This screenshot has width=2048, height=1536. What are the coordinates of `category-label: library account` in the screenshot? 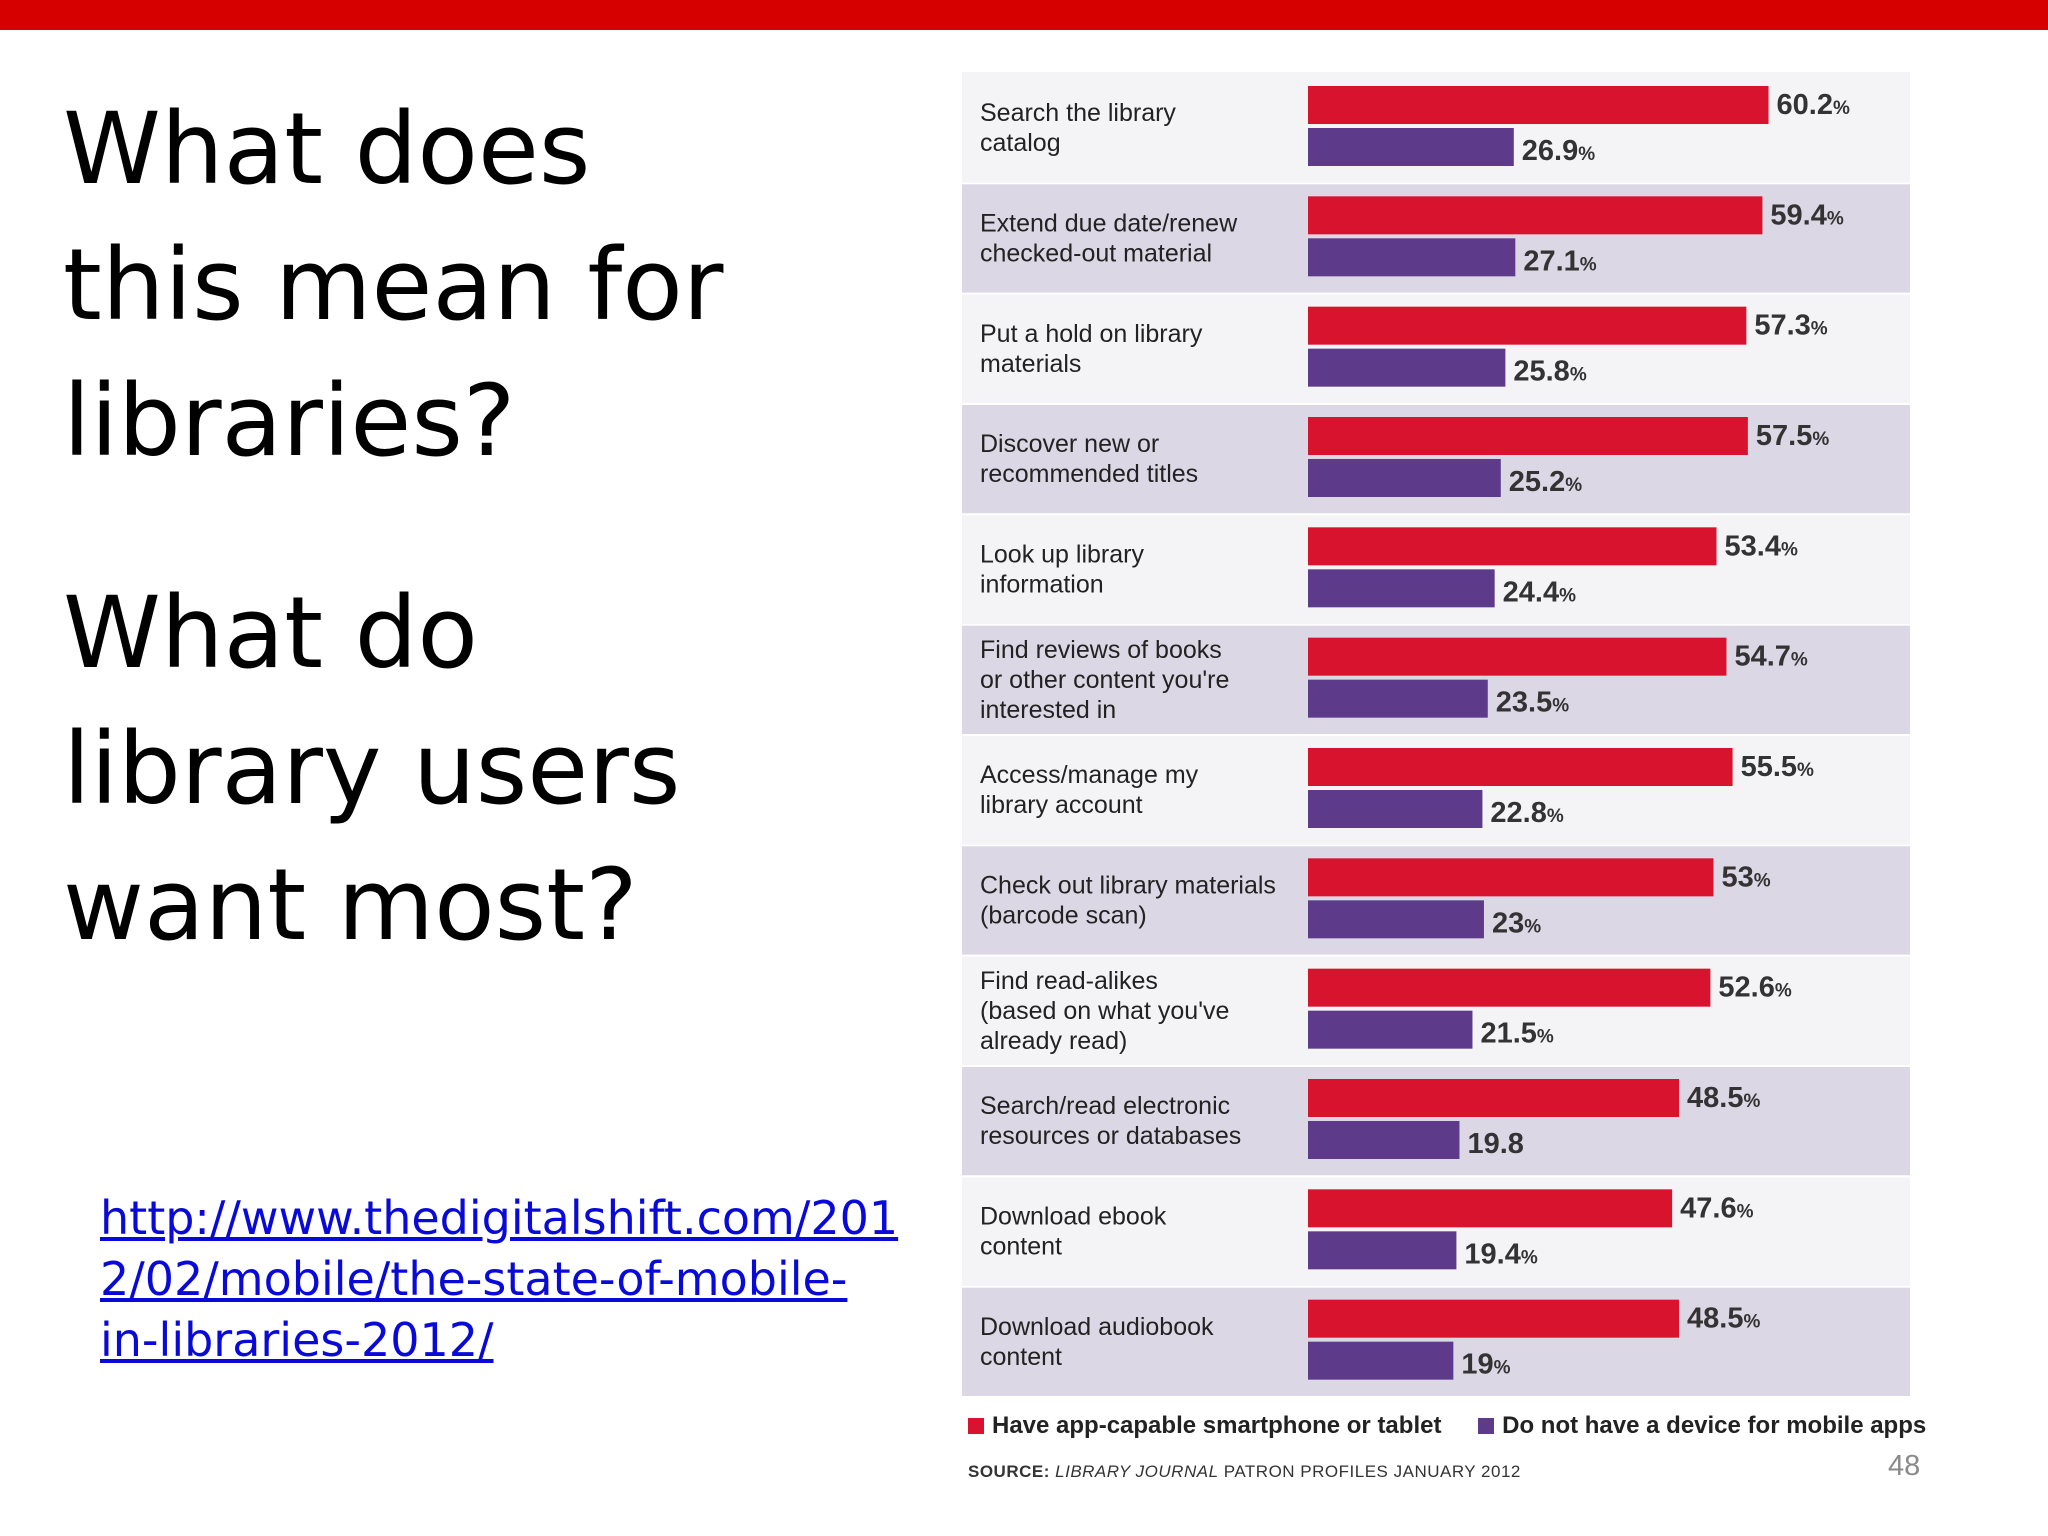 It's located at (1061, 805).